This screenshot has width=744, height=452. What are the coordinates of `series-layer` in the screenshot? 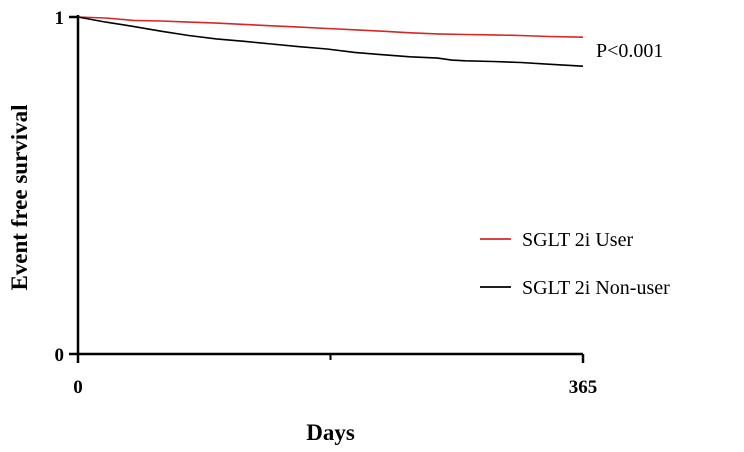 It's located at (330, 41).